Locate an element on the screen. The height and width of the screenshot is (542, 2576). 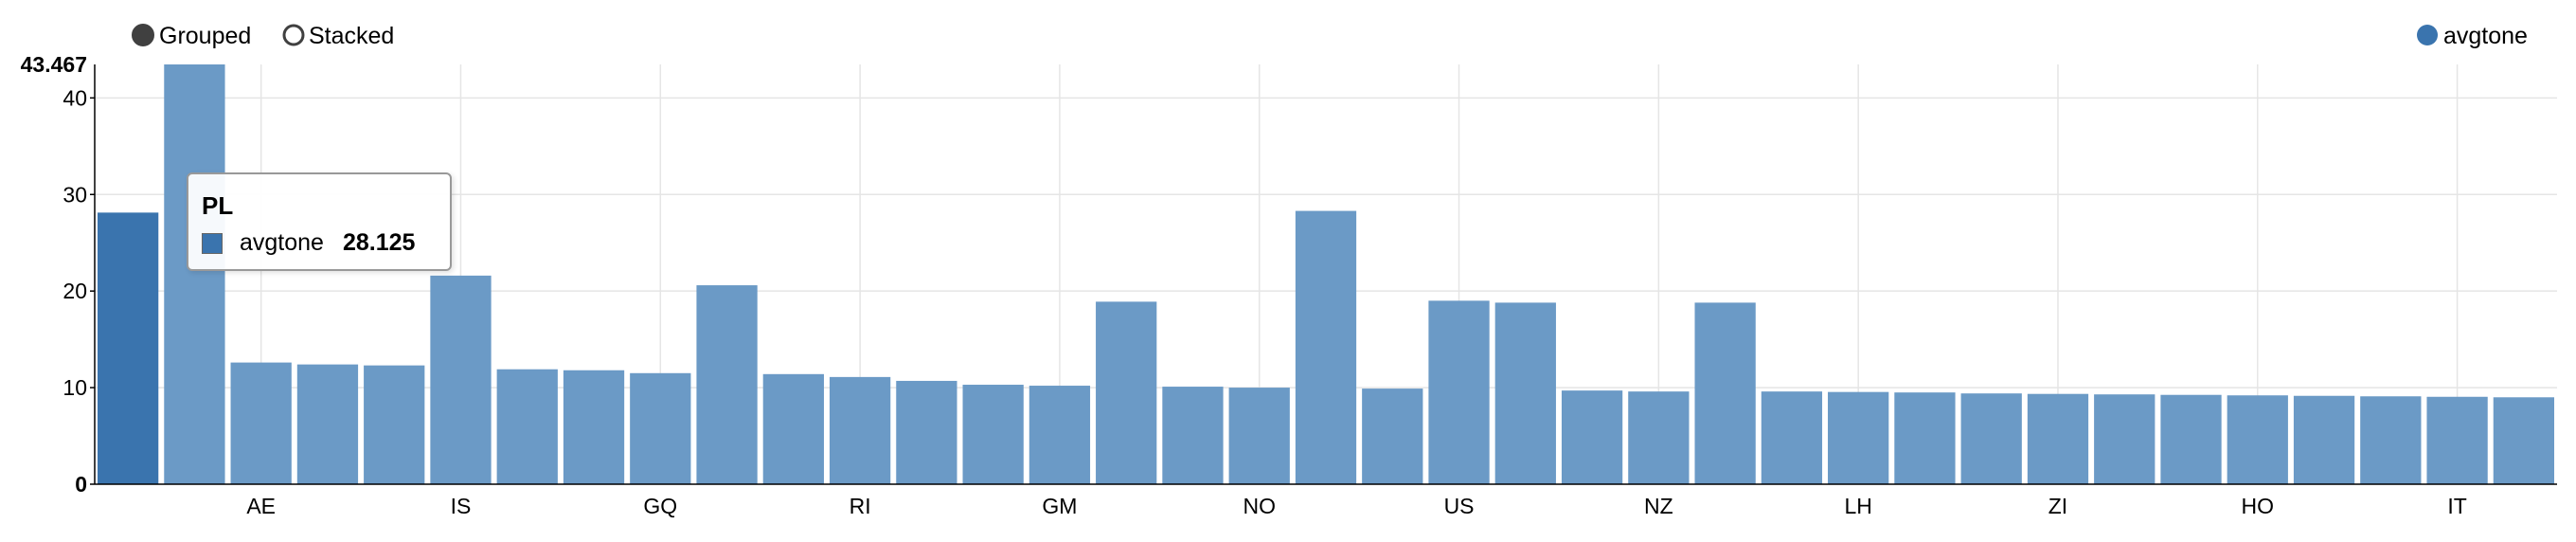
x-tick-label: IT is located at coordinates (2456, 506).